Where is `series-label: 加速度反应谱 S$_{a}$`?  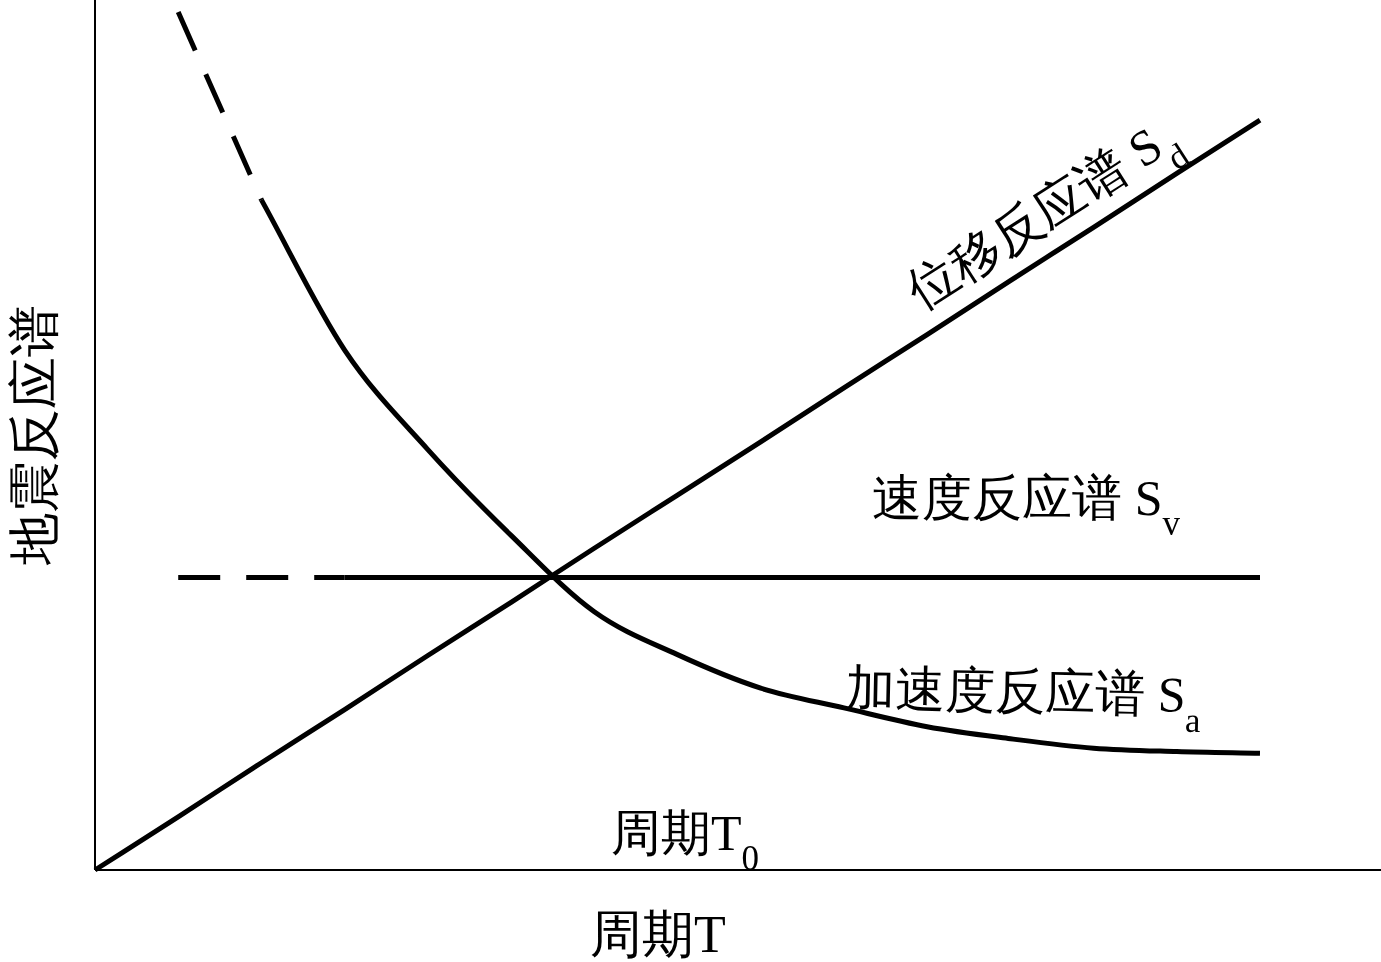 series-label: 加速度反应谱 S$_{a}$ is located at coordinates (1023, 699).